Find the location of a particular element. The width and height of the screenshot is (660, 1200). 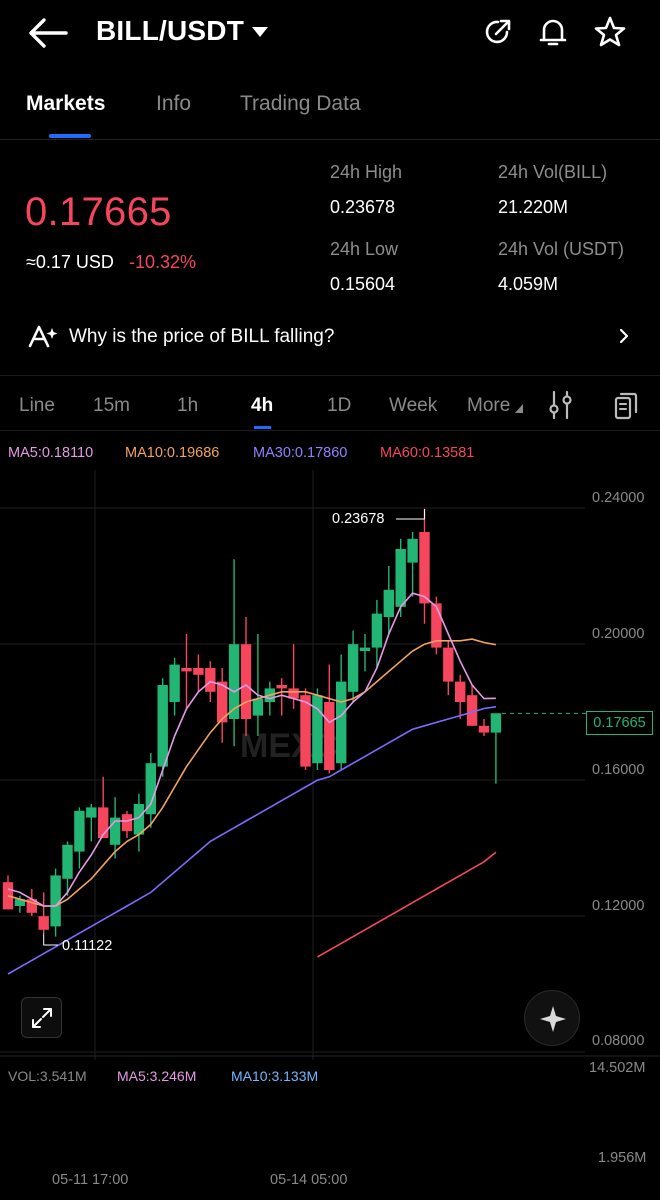

y-tick-label: 0.24000 is located at coordinates (618, 498).